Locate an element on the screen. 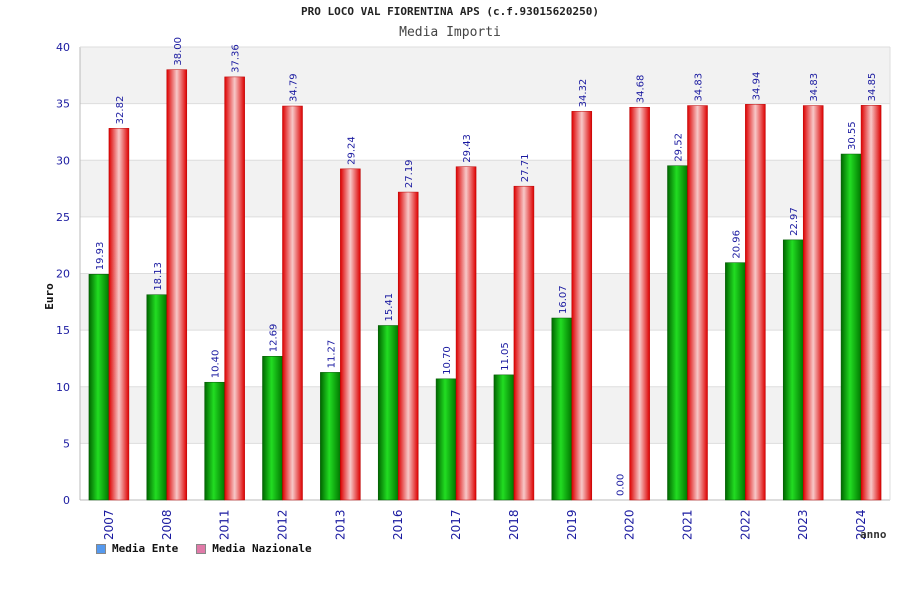  data-label-ente: 12.69 is located at coordinates (274, 338).